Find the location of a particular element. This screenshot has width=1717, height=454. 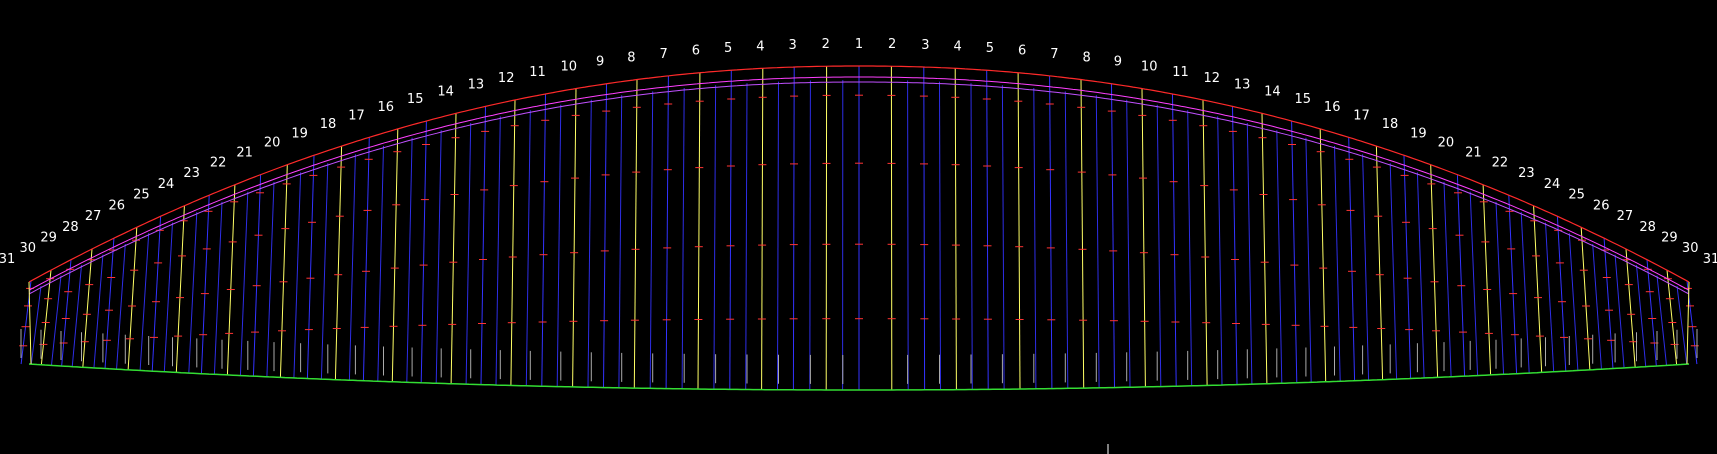

rib-label-right: 12 is located at coordinates (1212, 78).